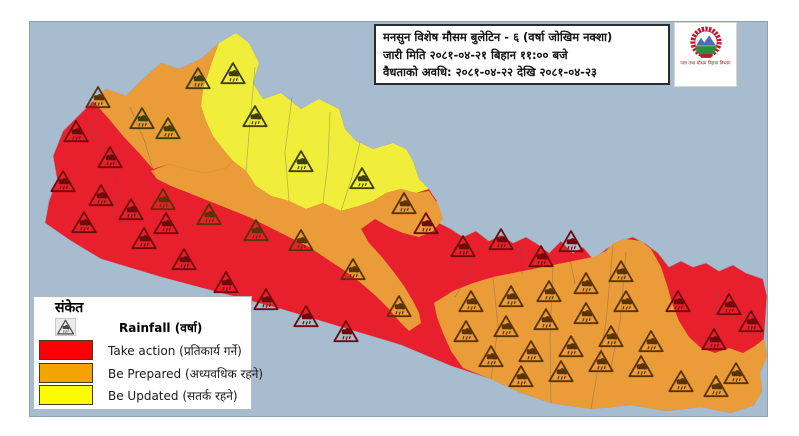 This screenshot has height=436, width=799. Describe the element at coordinates (705, 64) in the screenshot. I see `logo-caption: जल तथा मौसम विज्ञान विभाग` at that location.